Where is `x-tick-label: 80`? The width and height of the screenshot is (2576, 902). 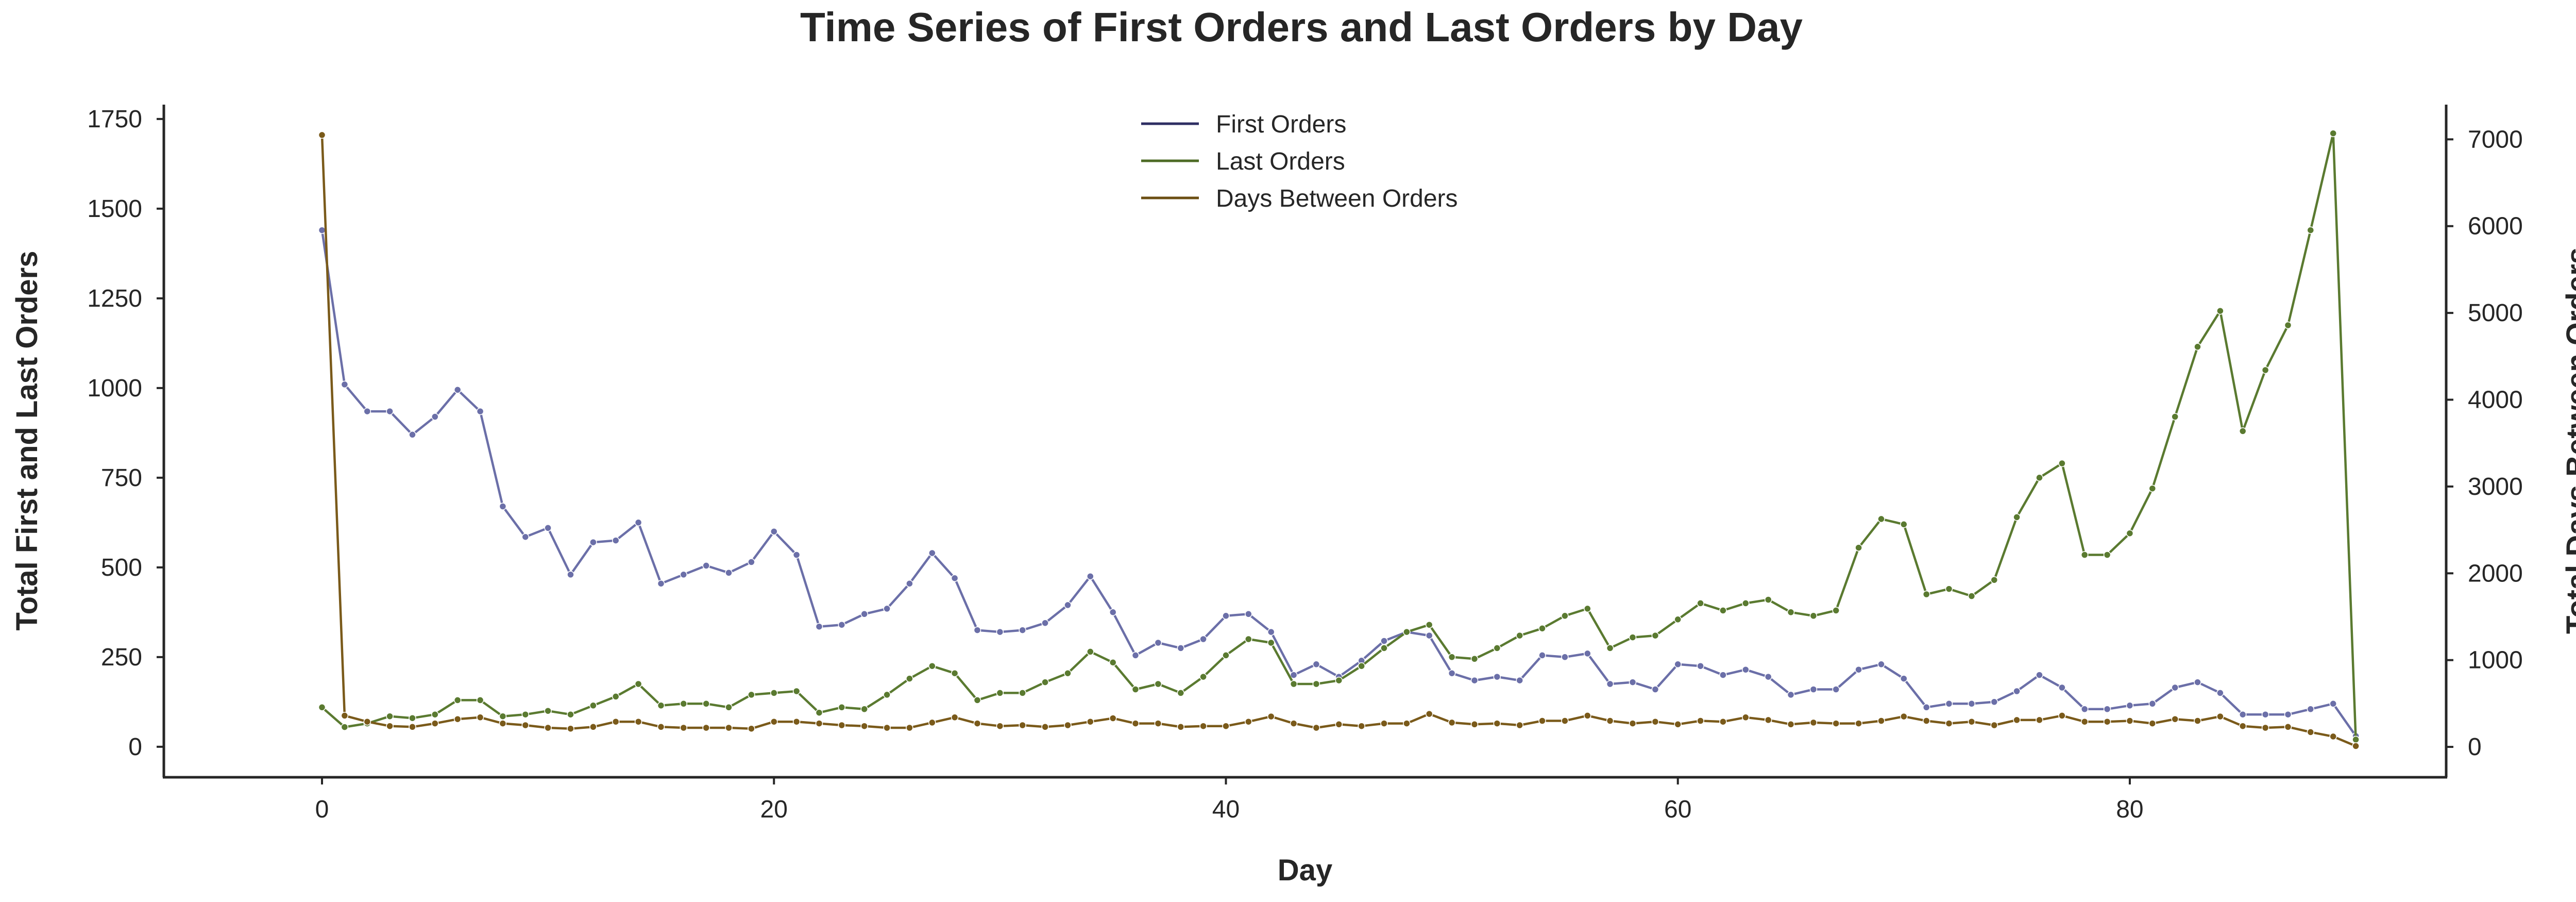
x-tick-label: 80 is located at coordinates (2129, 809).